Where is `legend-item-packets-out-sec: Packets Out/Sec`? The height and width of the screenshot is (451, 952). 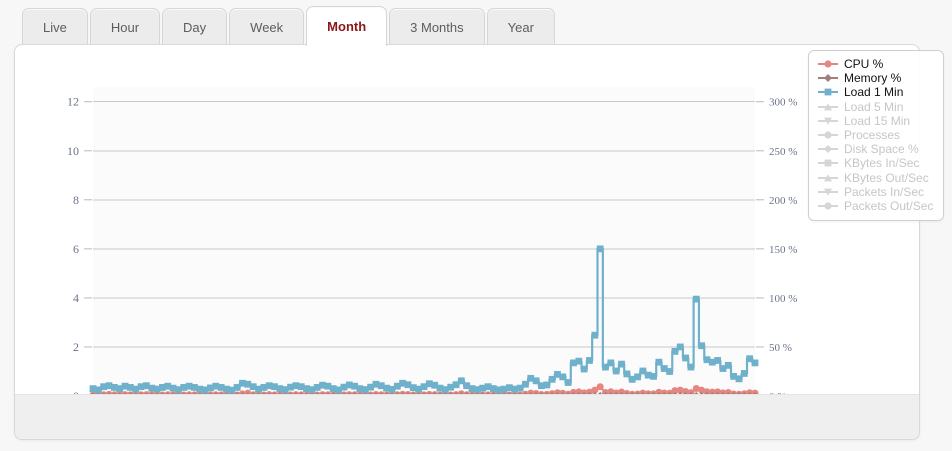 legend-item-packets-out-sec: Packets Out/Sec is located at coordinates (876, 206).